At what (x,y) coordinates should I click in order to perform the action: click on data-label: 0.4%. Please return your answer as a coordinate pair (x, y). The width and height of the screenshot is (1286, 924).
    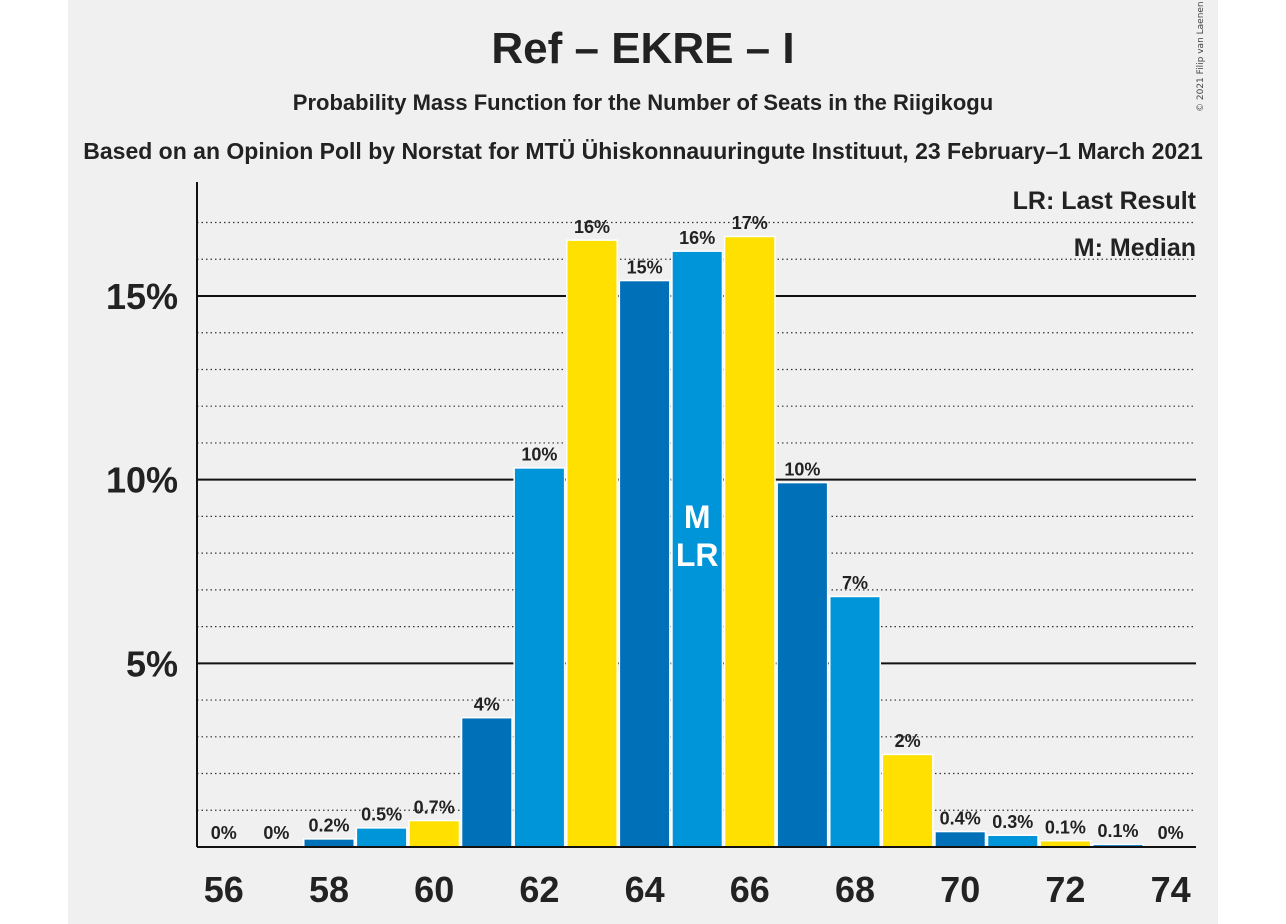
    Looking at the image, I should click on (960, 818).